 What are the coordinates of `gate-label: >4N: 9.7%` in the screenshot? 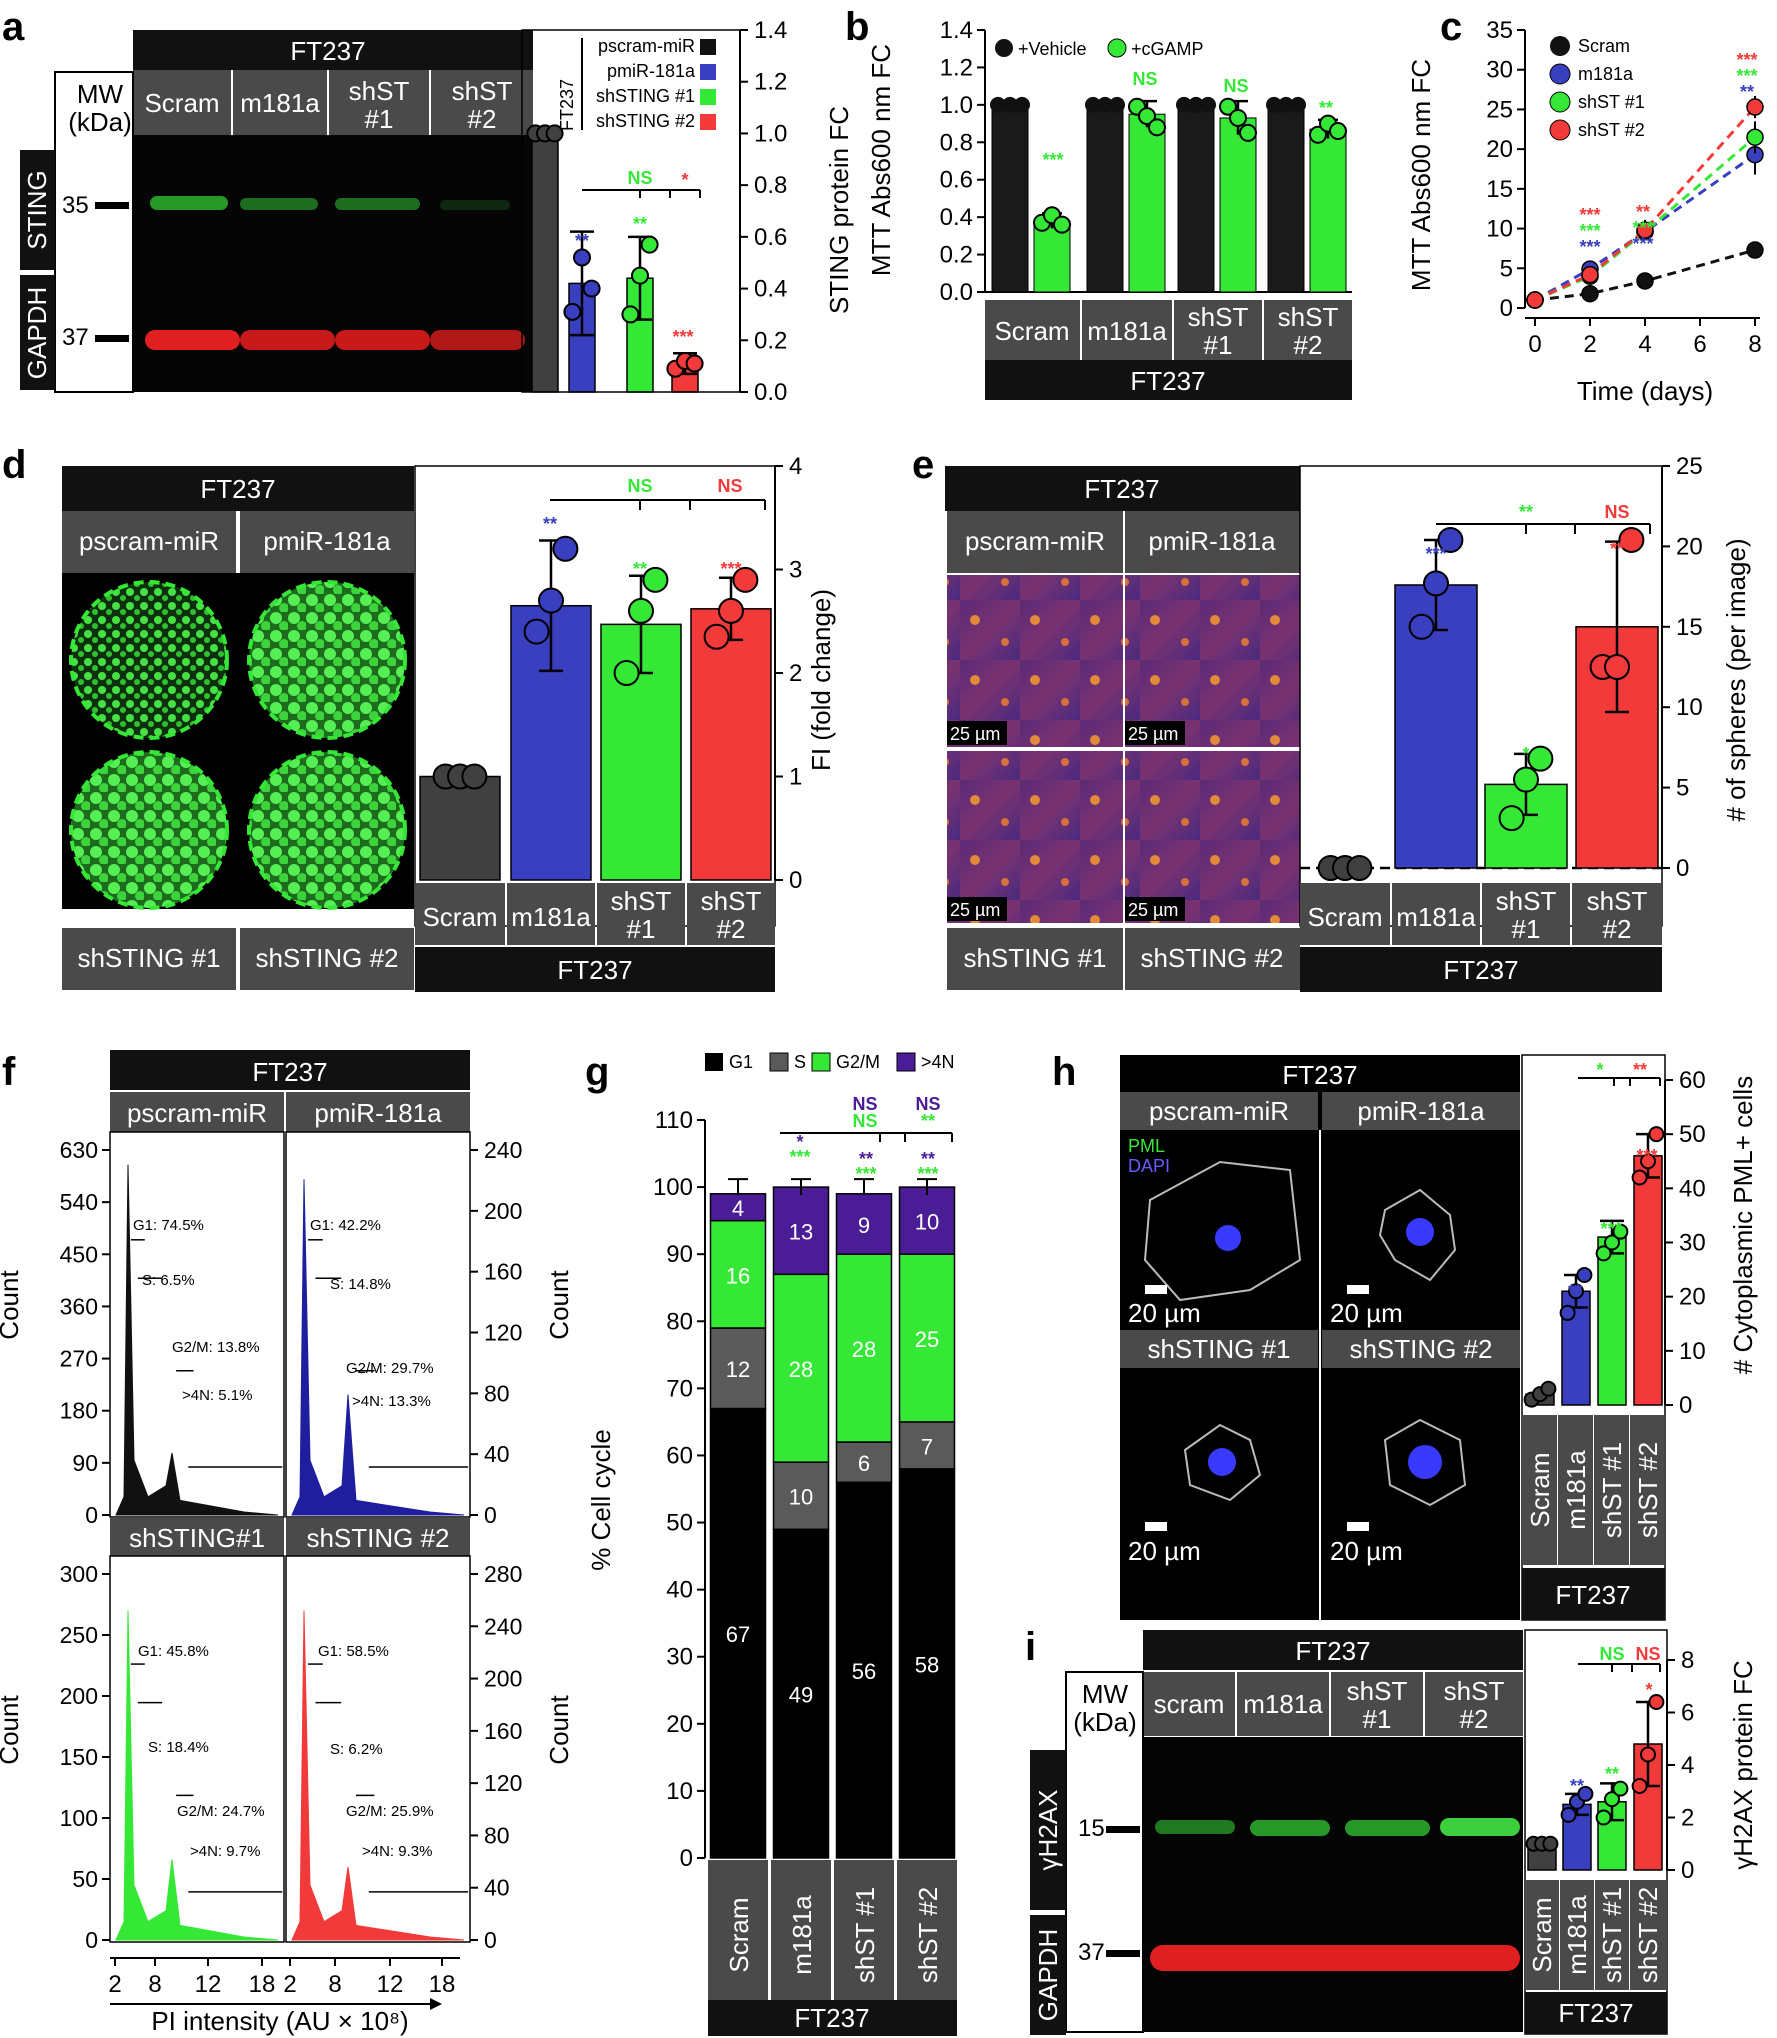 It's located at (225, 1851).